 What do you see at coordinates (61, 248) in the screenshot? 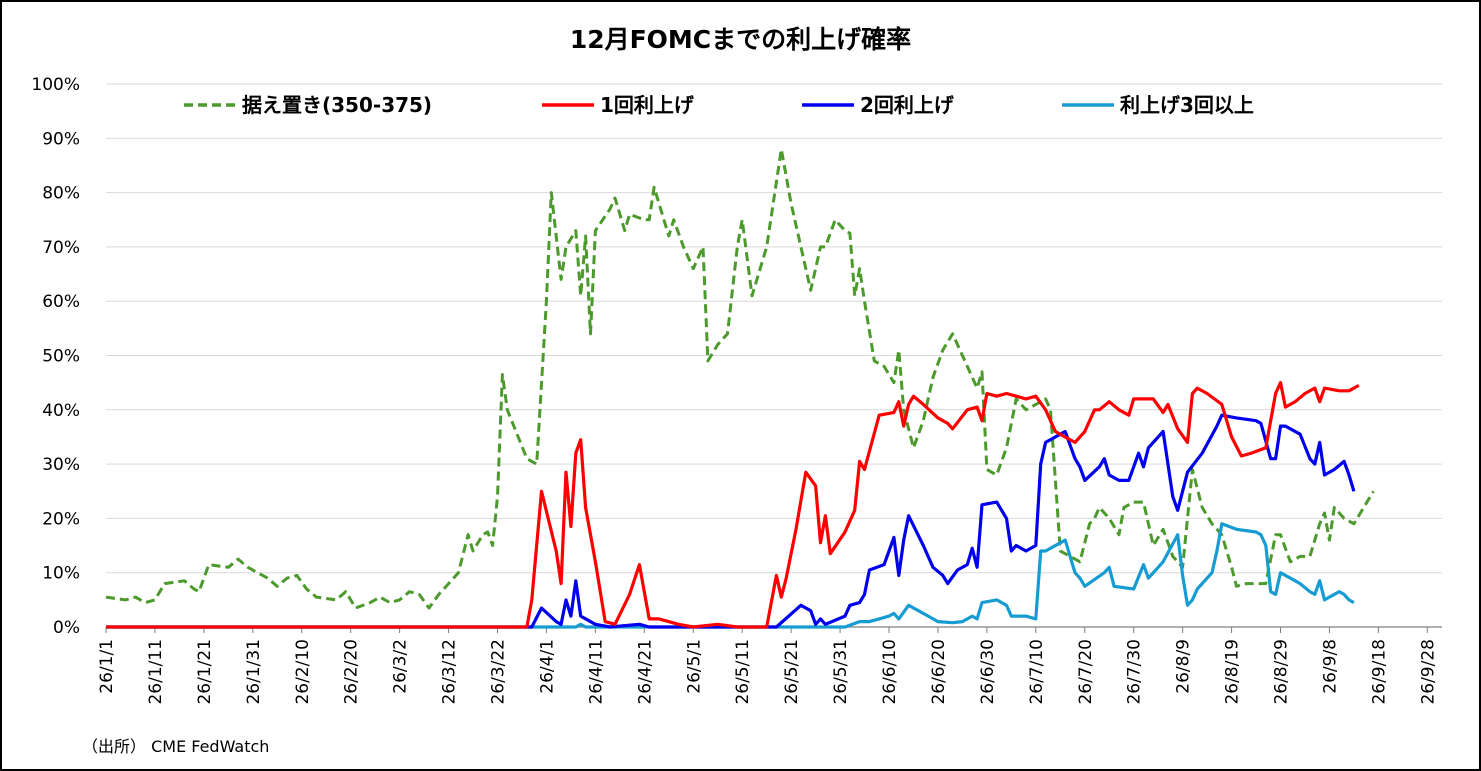
I see `y-tick-label: 70%` at bounding box center [61, 248].